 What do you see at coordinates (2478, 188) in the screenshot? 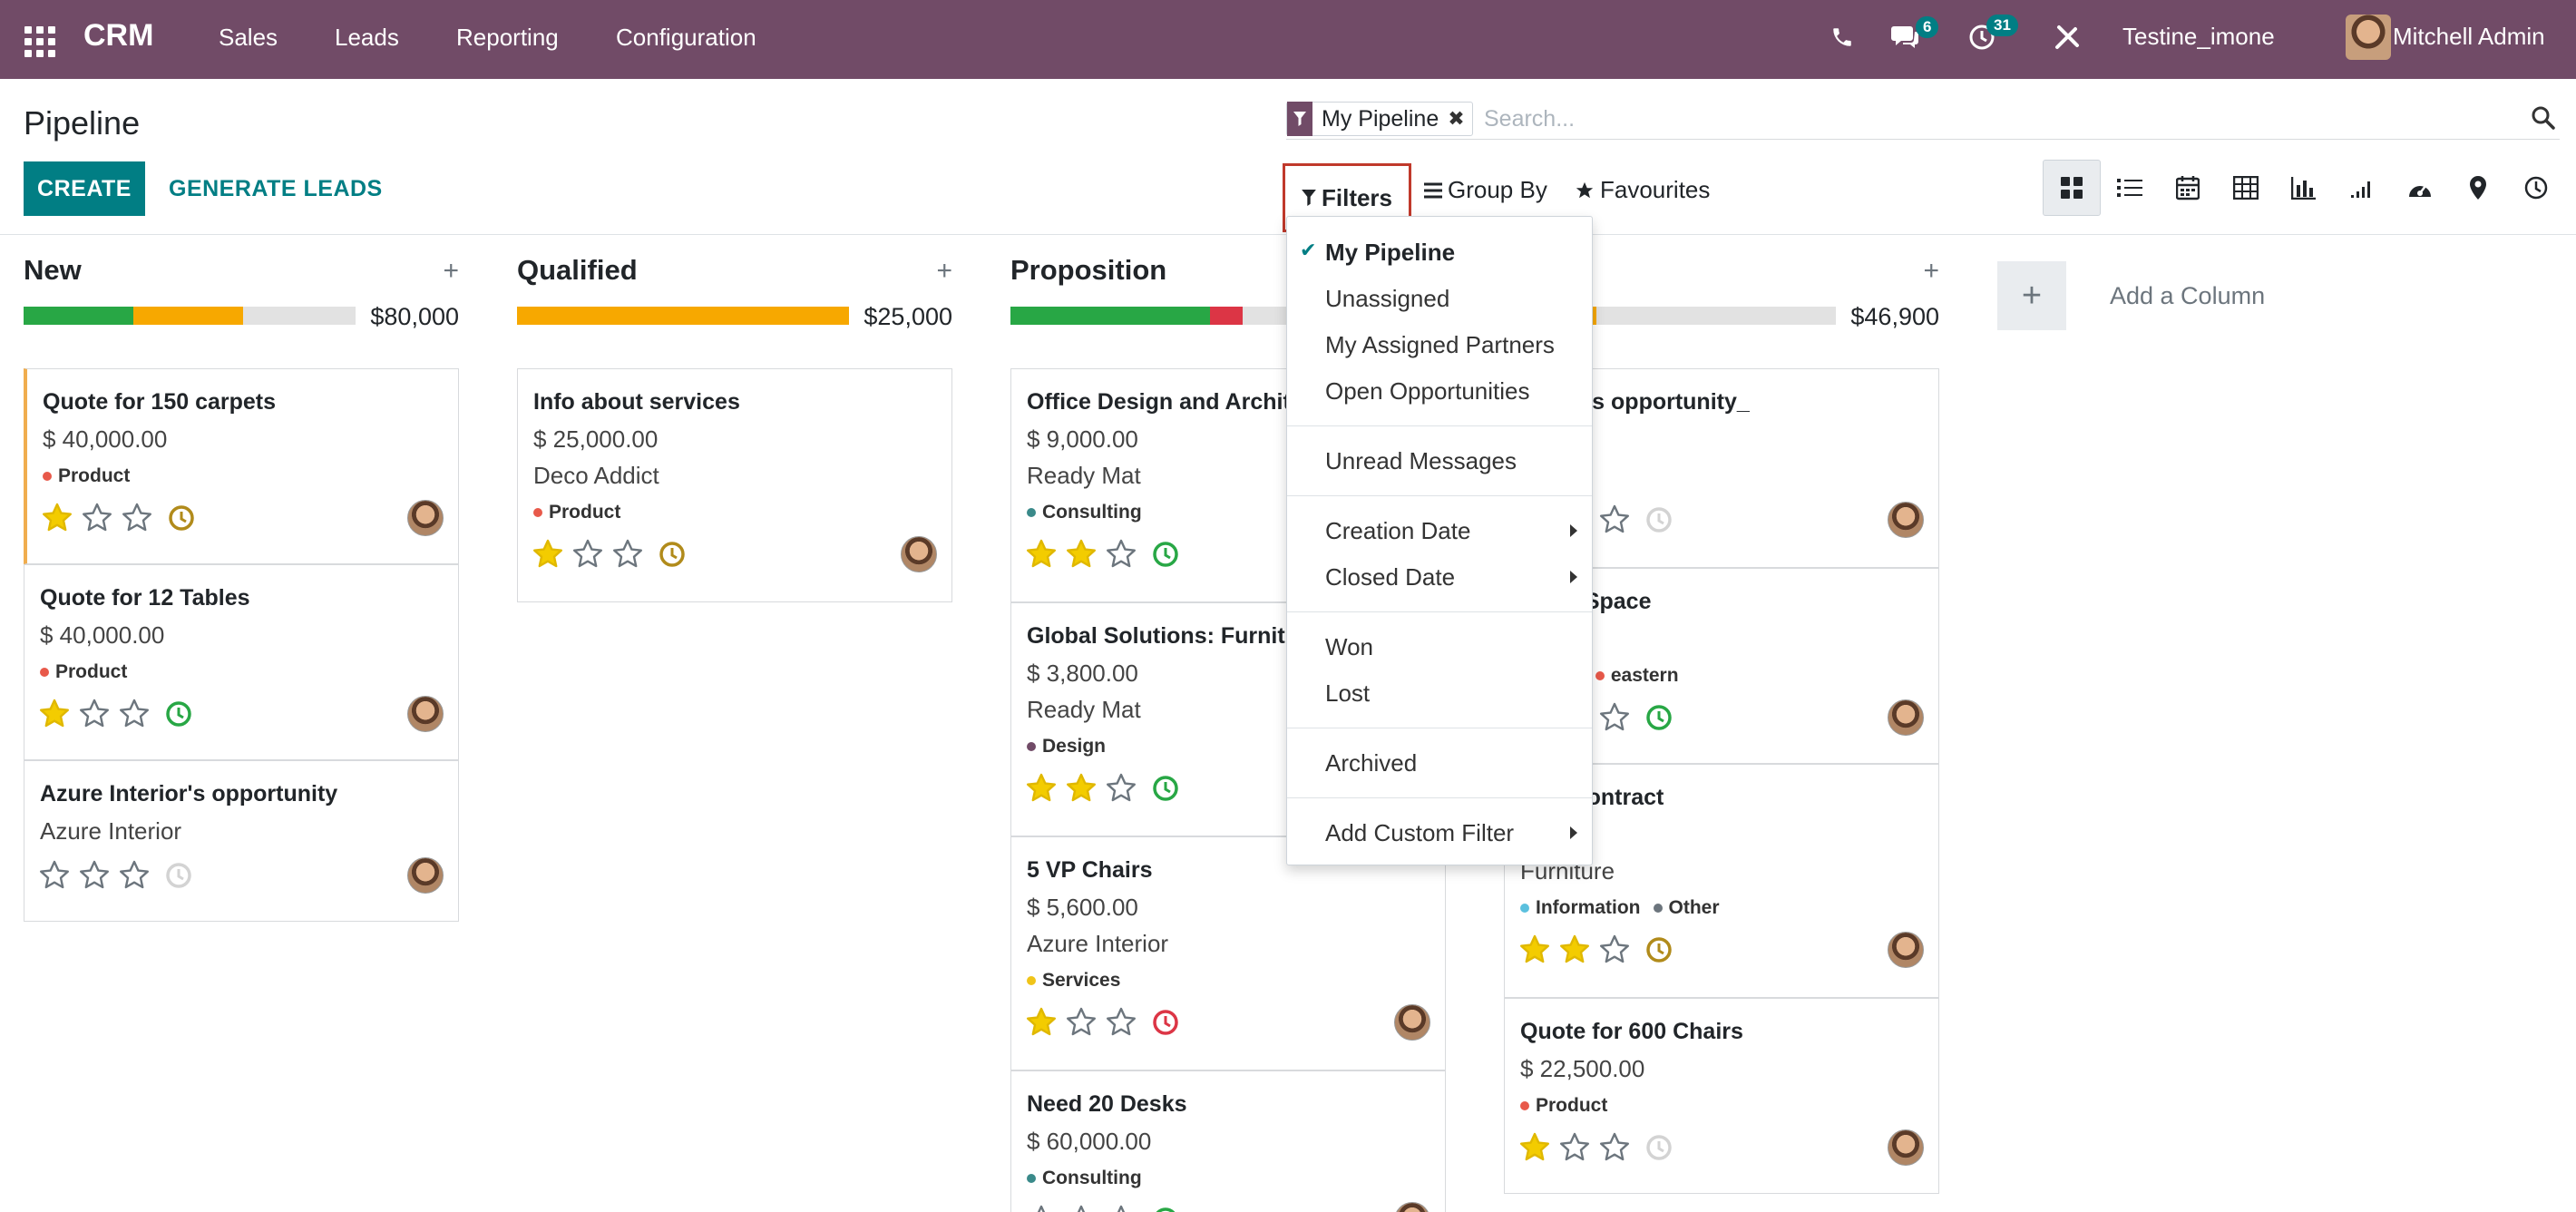
I see `map-view-icon` at bounding box center [2478, 188].